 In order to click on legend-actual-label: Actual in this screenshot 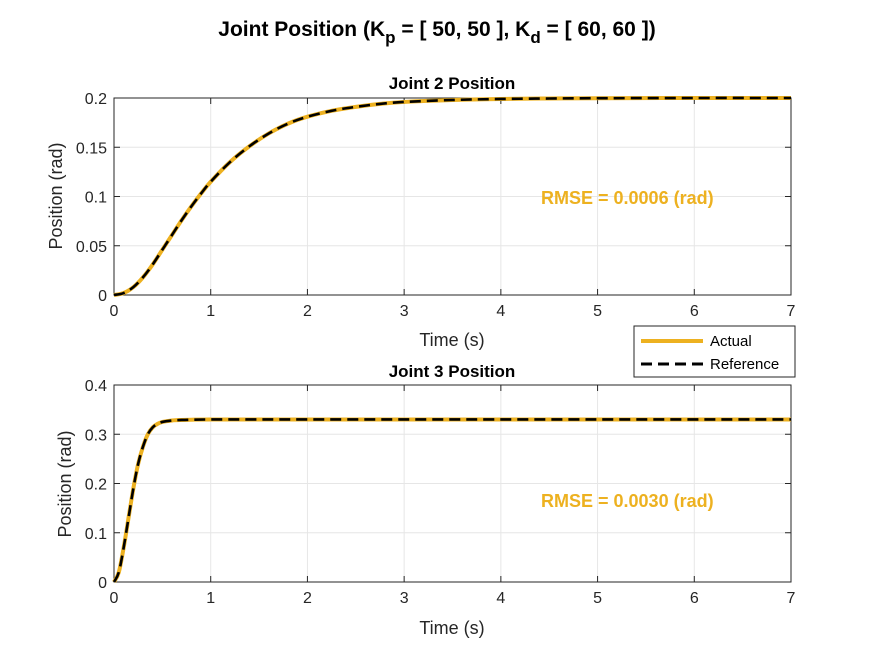, I will do `click(731, 341)`.